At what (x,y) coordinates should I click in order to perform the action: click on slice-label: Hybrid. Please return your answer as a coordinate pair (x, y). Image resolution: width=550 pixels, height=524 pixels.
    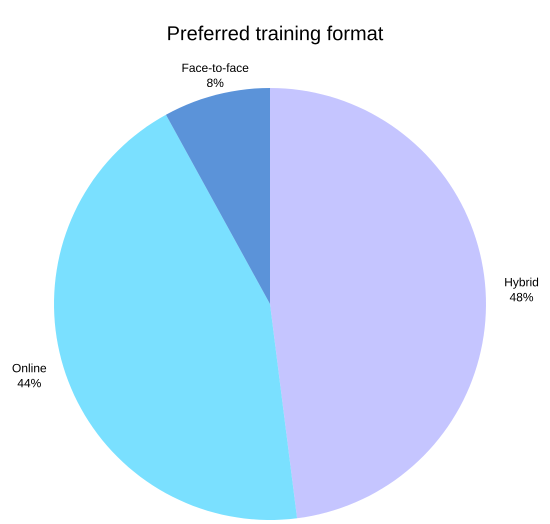
    Looking at the image, I should click on (521, 283).